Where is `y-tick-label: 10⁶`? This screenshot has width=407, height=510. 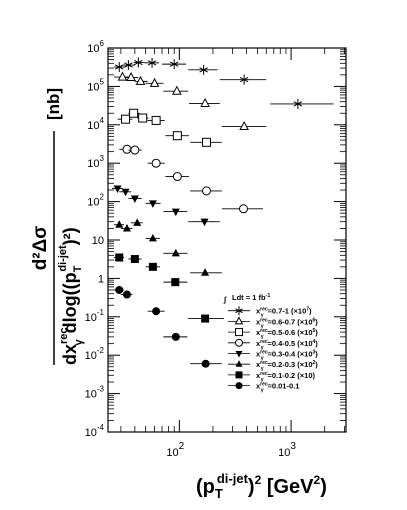 y-tick-label: 10⁶ is located at coordinates (95, 47).